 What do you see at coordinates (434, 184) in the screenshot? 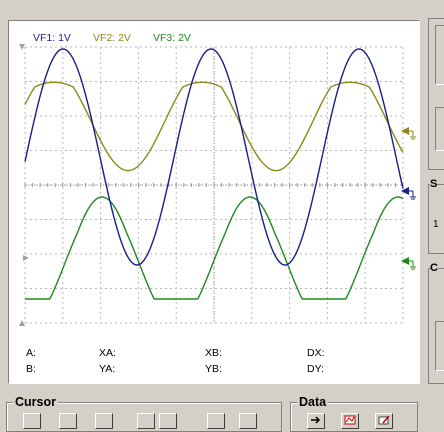
I see `right-groupbox-s-title: S` at bounding box center [434, 184].